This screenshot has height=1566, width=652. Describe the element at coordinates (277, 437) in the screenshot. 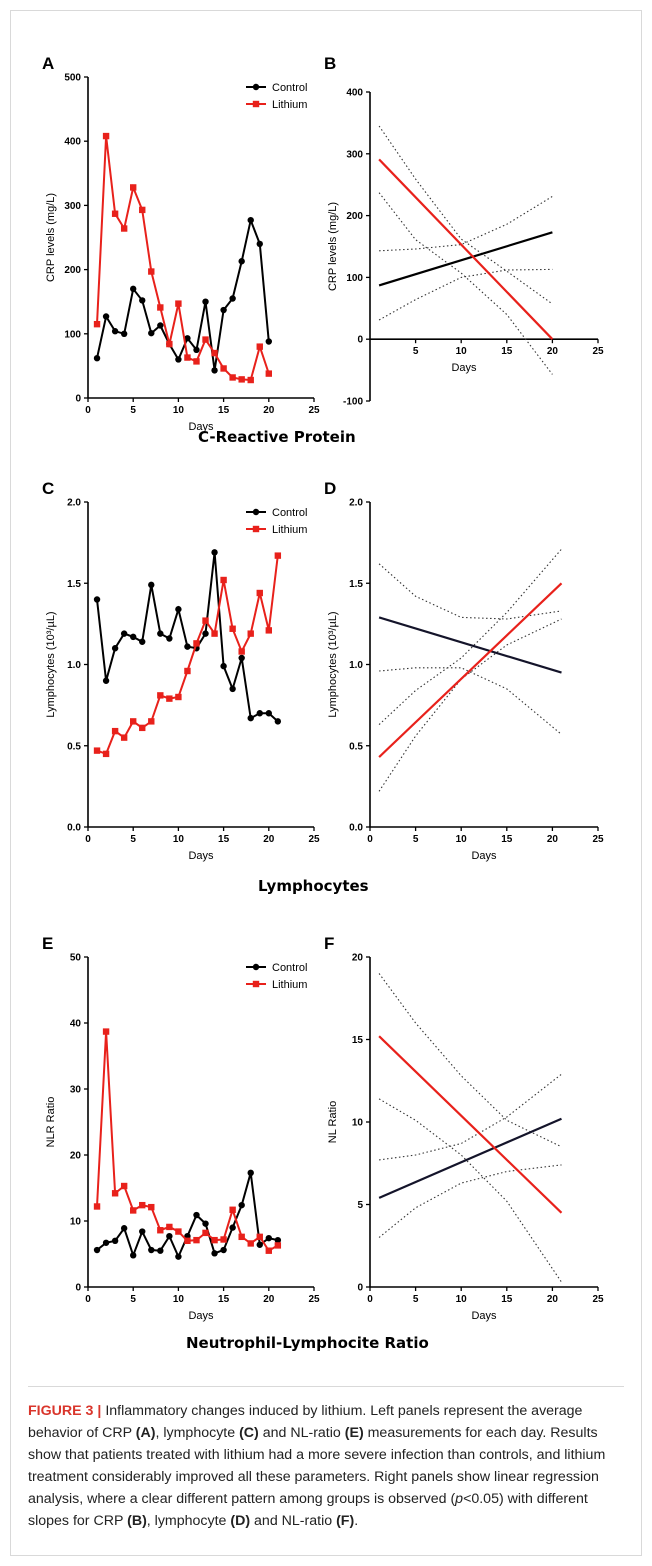

I see `section-title-crp: C-Reactive Protein` at that location.